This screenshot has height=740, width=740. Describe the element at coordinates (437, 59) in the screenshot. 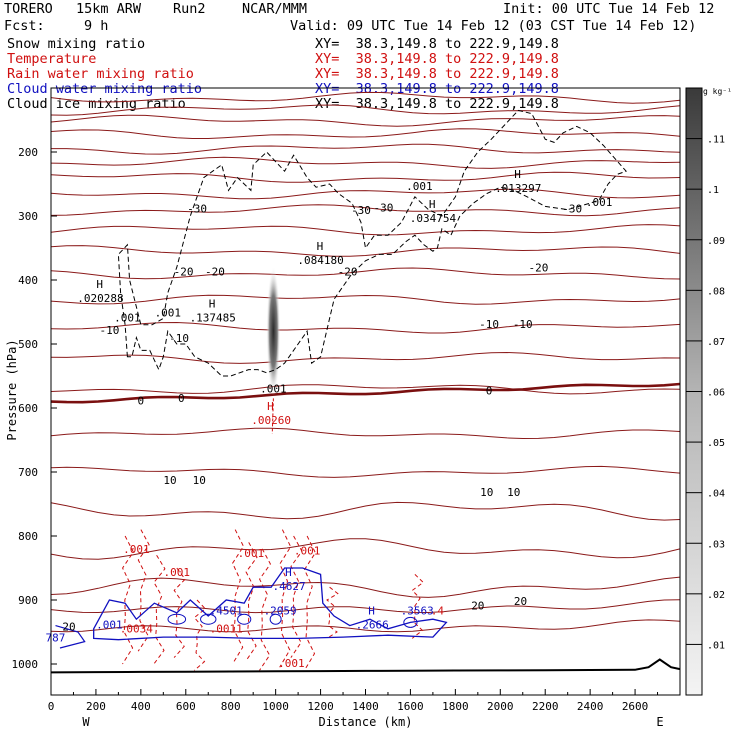

I see `field-xy-temperature: XY= 38.3,149.8 to 222.9,149.8` at that location.